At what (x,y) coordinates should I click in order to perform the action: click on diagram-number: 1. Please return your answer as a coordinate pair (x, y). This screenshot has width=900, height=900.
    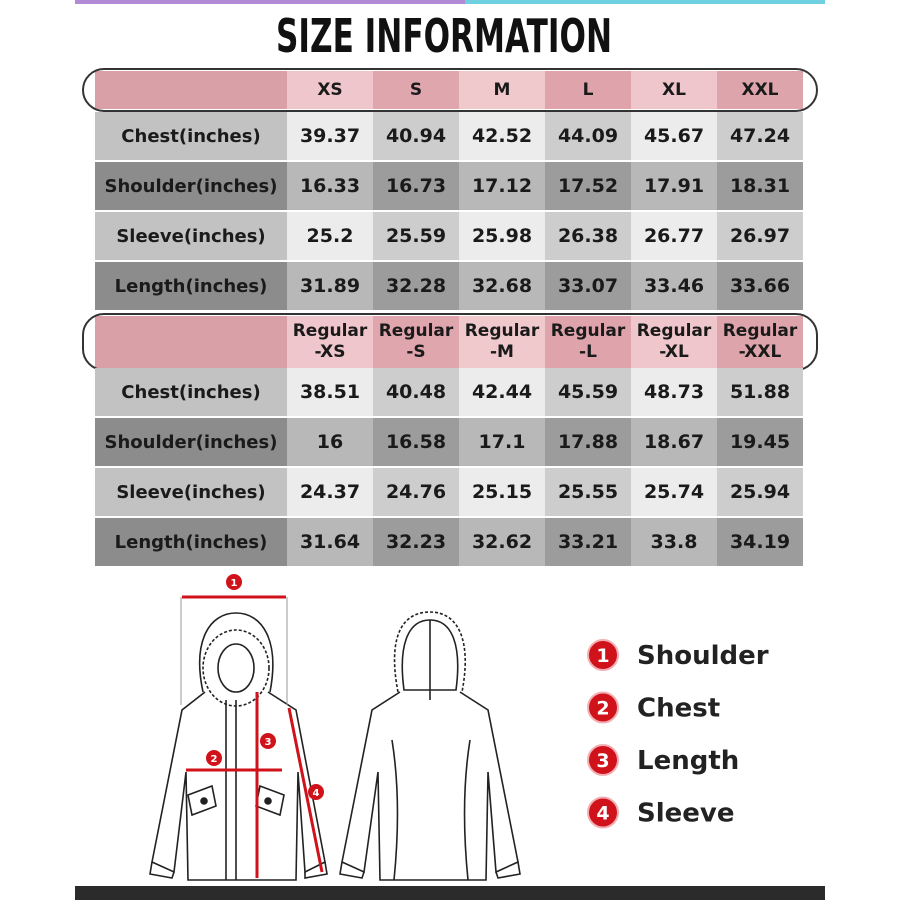
    Looking at the image, I should click on (234, 583).